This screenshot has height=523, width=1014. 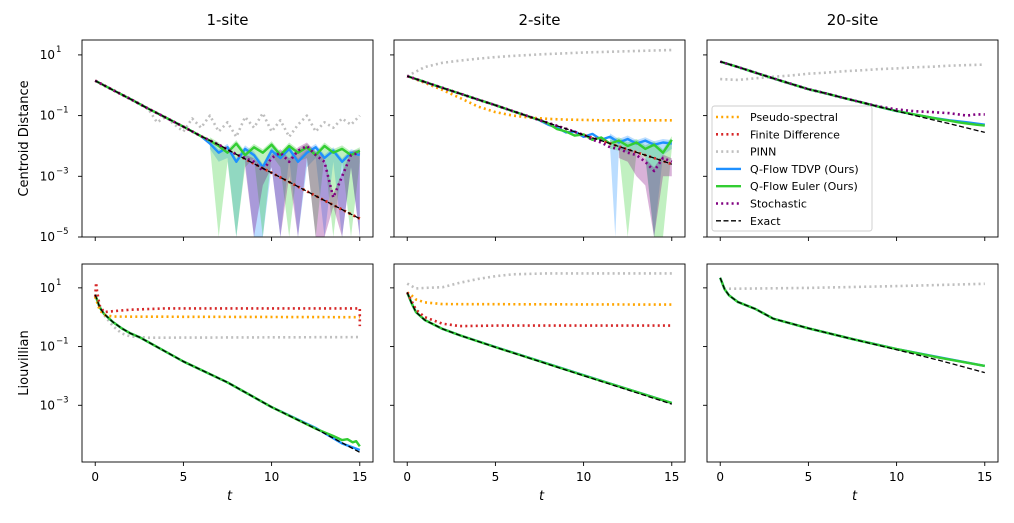 I want to click on legend-box, so click(x=792, y=168).